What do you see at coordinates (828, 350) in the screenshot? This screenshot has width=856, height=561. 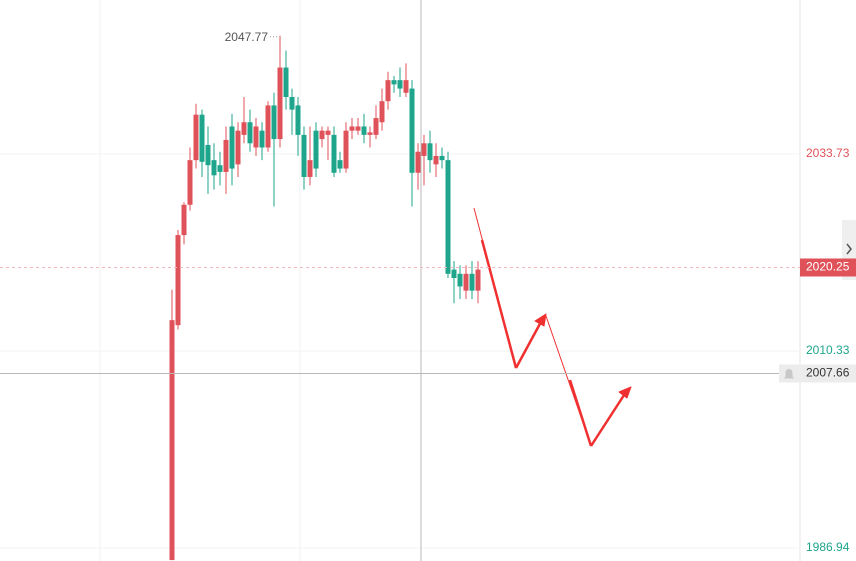 I see `y-tick-label: 2010.33` at bounding box center [828, 350].